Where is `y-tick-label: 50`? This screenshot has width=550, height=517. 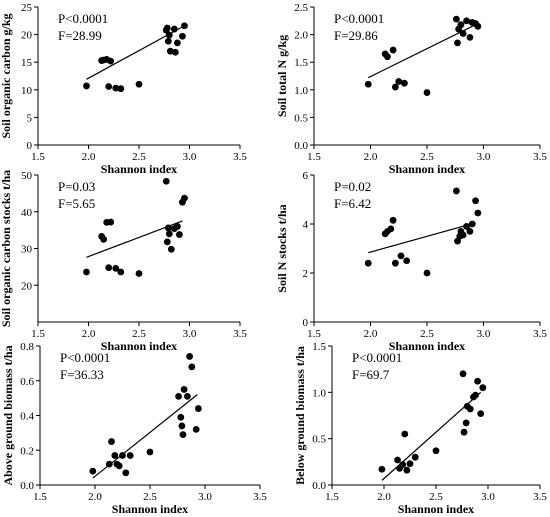 y-tick-label: 50 is located at coordinates (27, 176).